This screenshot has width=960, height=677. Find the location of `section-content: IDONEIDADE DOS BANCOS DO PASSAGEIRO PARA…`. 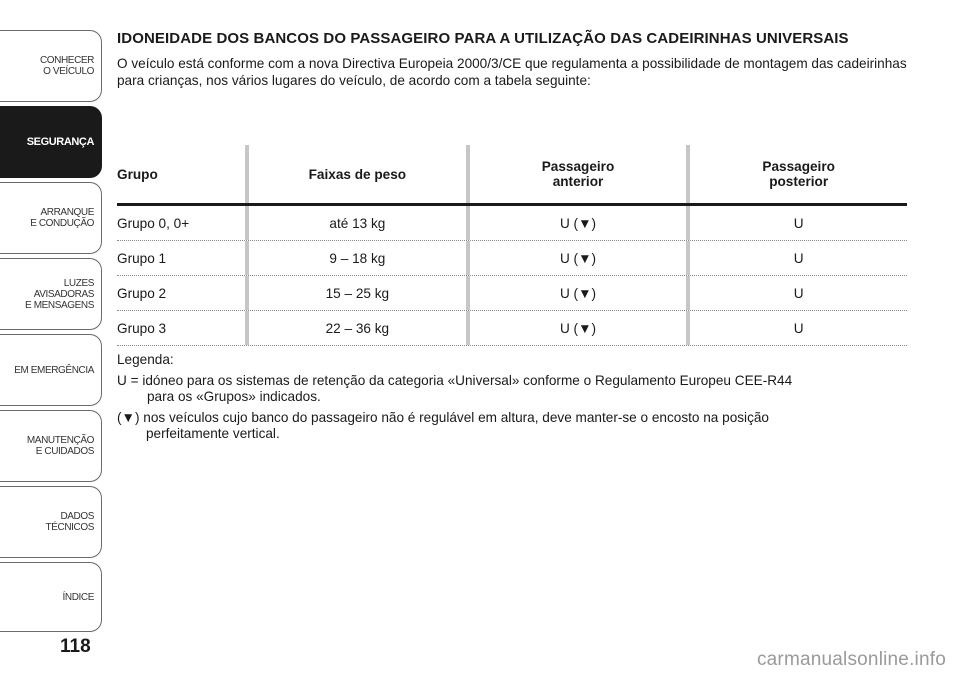

section-content: IDONEIDADE DOS BANCOS DO PASSAGEIRO PARA… is located at coordinates (512, 59).